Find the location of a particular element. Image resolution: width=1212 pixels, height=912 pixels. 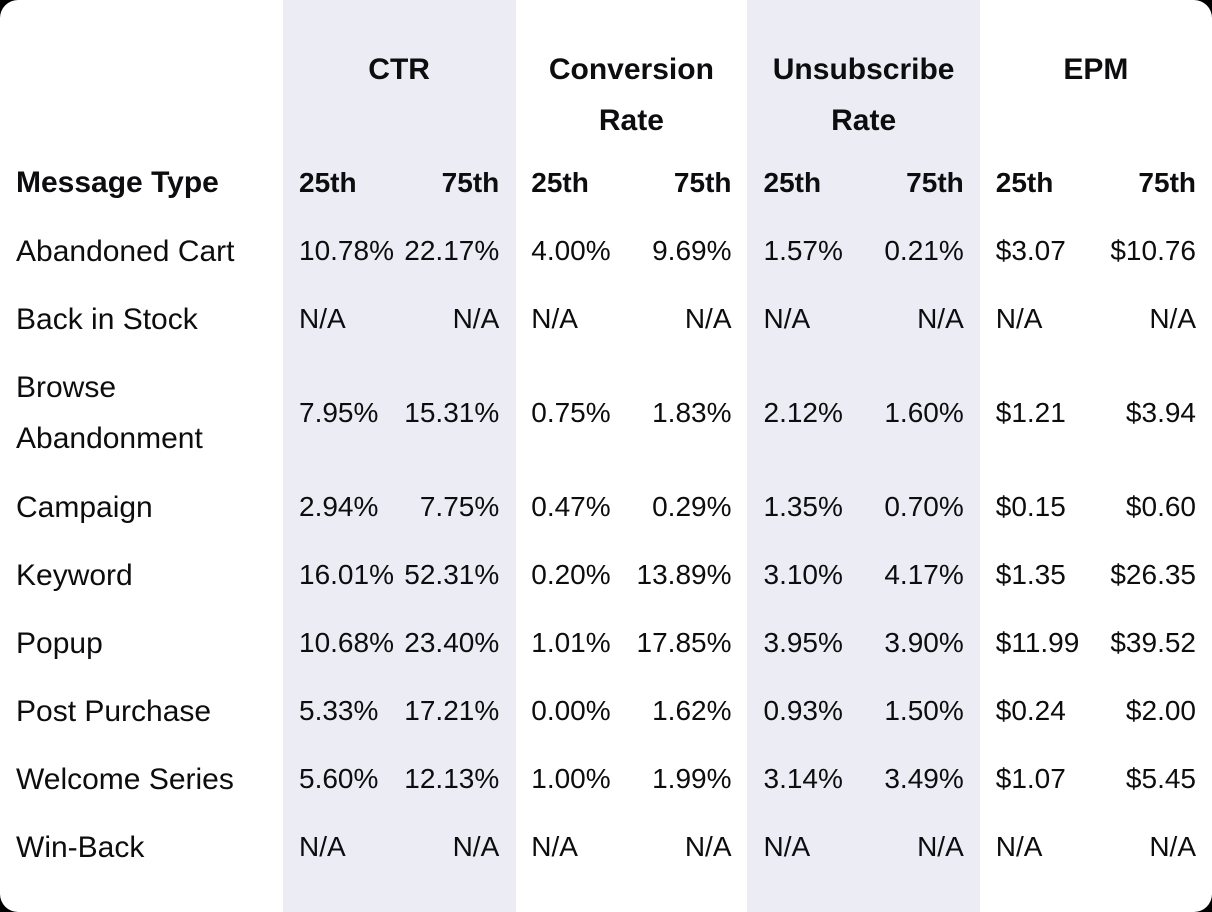

cell-back-in-stock-ctr-25th: N/A is located at coordinates (322, 318).